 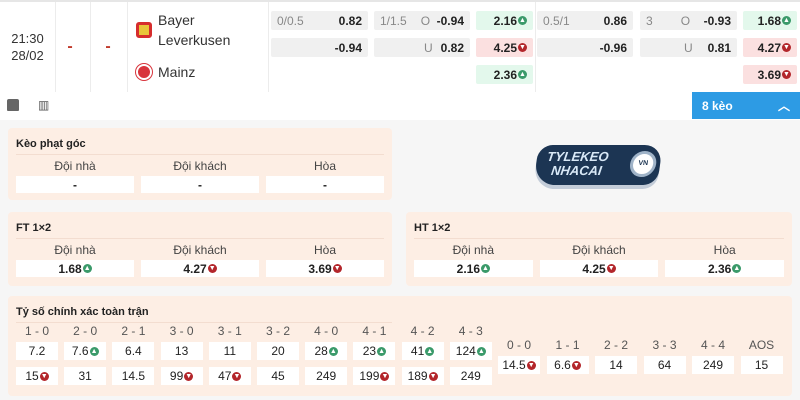 I want to click on score-odd-home: 23 ▲, so click(x=374, y=351).